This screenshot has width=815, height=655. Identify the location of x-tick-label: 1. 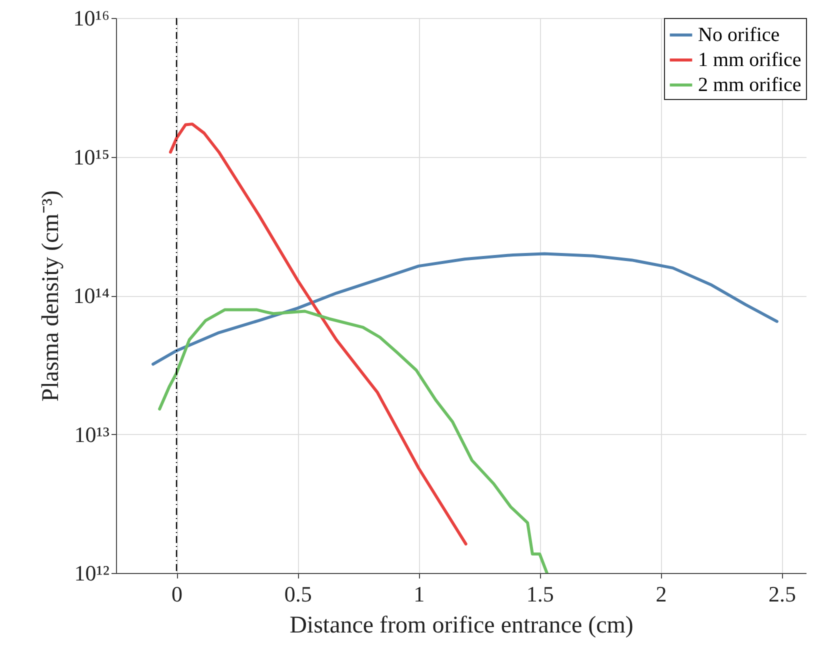
(419, 594).